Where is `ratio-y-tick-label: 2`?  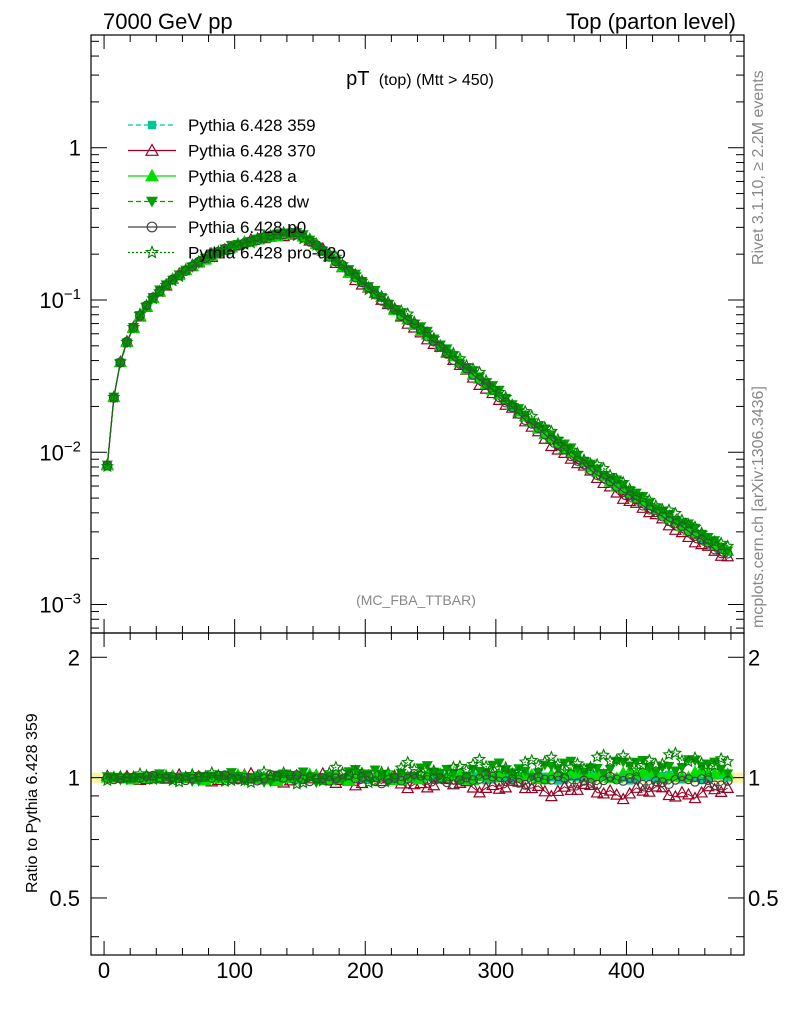
ratio-y-tick-label: 2 is located at coordinates (74, 657).